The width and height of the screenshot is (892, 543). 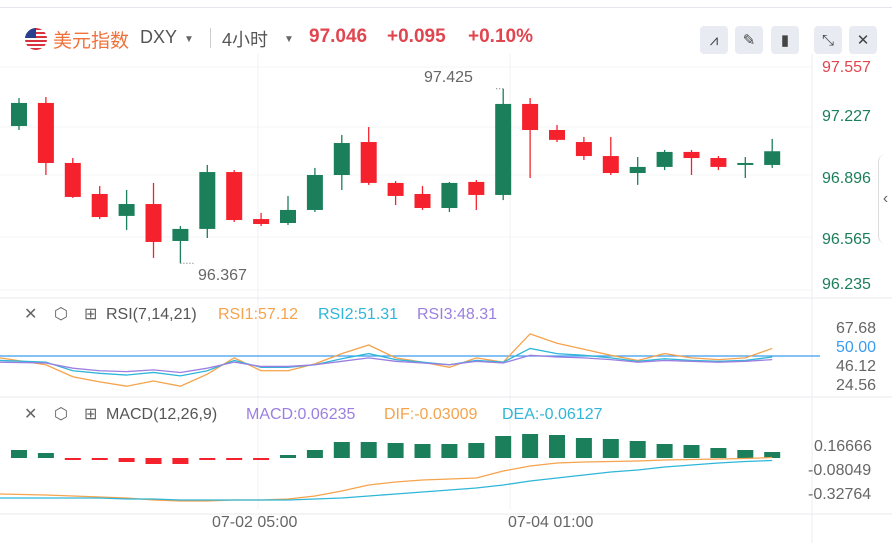 I want to click on rsi-axis-label: 50.00, so click(x=856, y=347).